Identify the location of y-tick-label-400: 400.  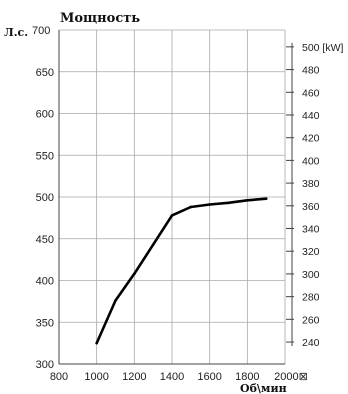
(45, 282).